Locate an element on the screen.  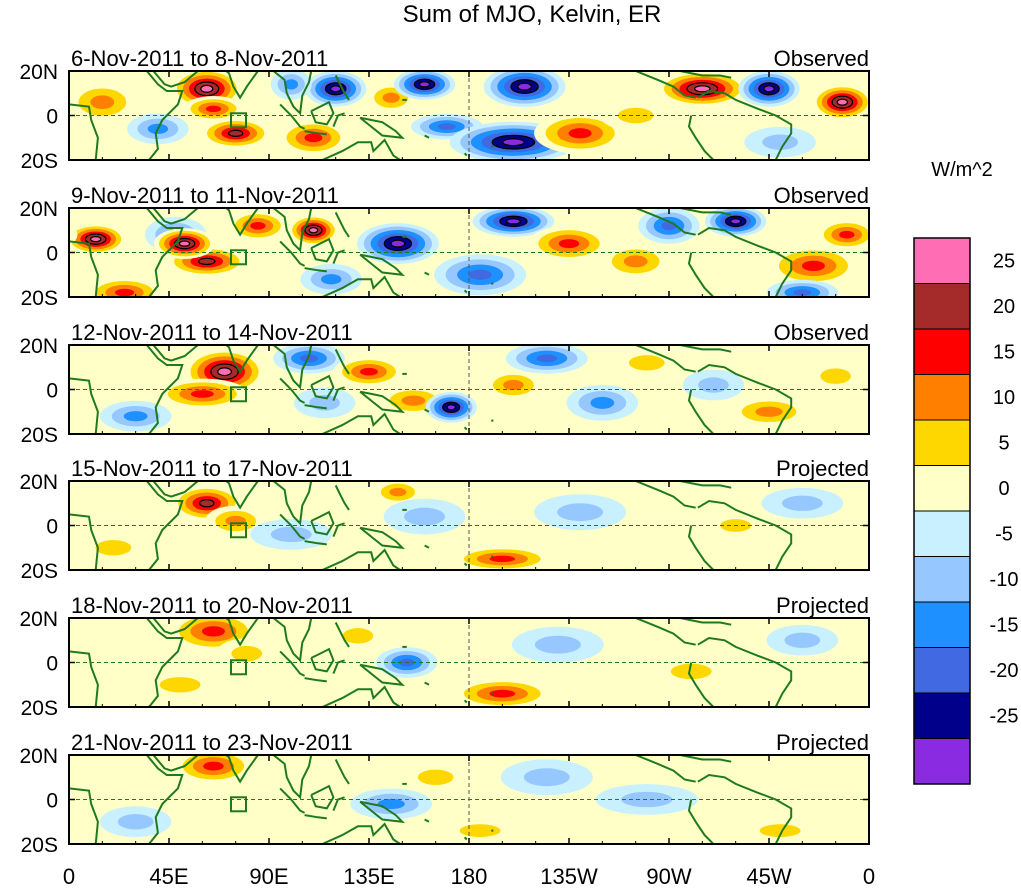
y-tick-label: 0 is located at coordinates (52, 664).